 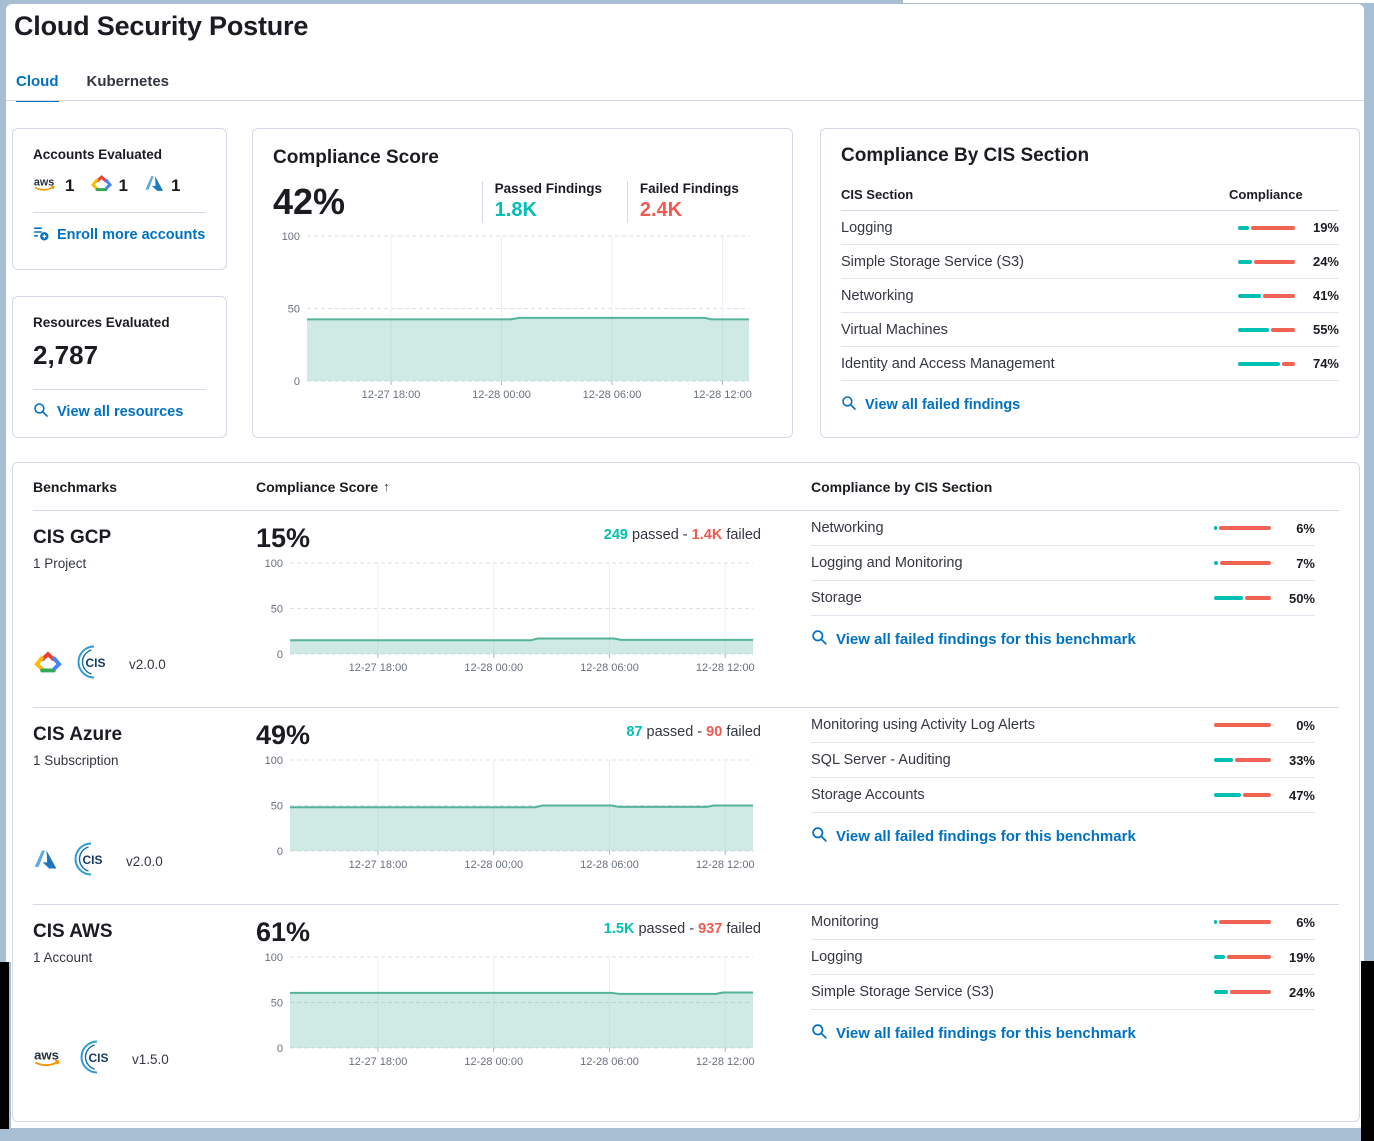 What do you see at coordinates (836, 598) in the screenshot?
I see `section-label: Storage` at bounding box center [836, 598].